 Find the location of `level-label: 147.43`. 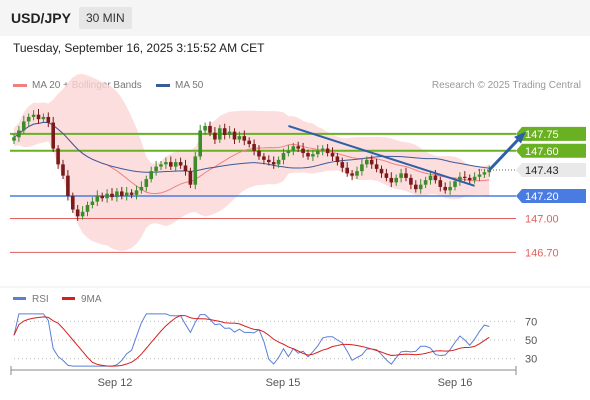

level-label: 147.43 is located at coordinates (542, 171).